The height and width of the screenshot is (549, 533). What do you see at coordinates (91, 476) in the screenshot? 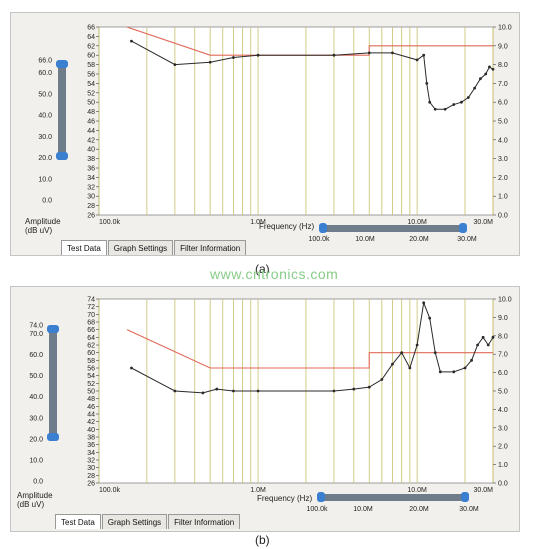
I see `left-axis-label: 28` at bounding box center [91, 476].